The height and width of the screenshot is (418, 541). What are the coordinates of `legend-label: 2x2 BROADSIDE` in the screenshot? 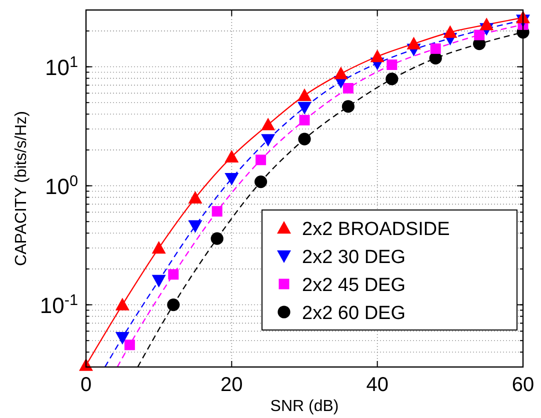 It's located at (376, 229).